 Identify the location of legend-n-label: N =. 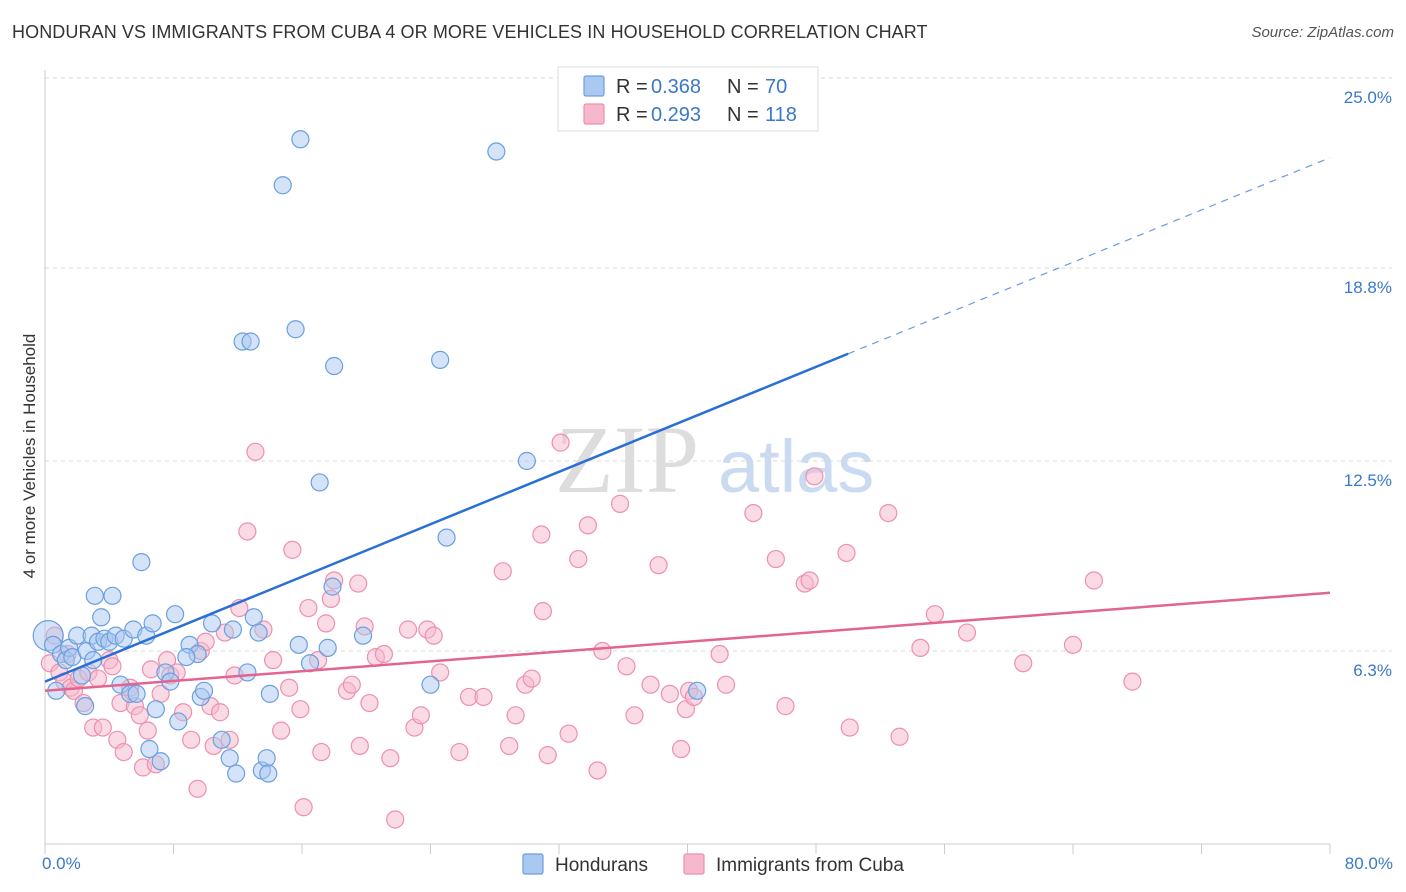
(743, 115).